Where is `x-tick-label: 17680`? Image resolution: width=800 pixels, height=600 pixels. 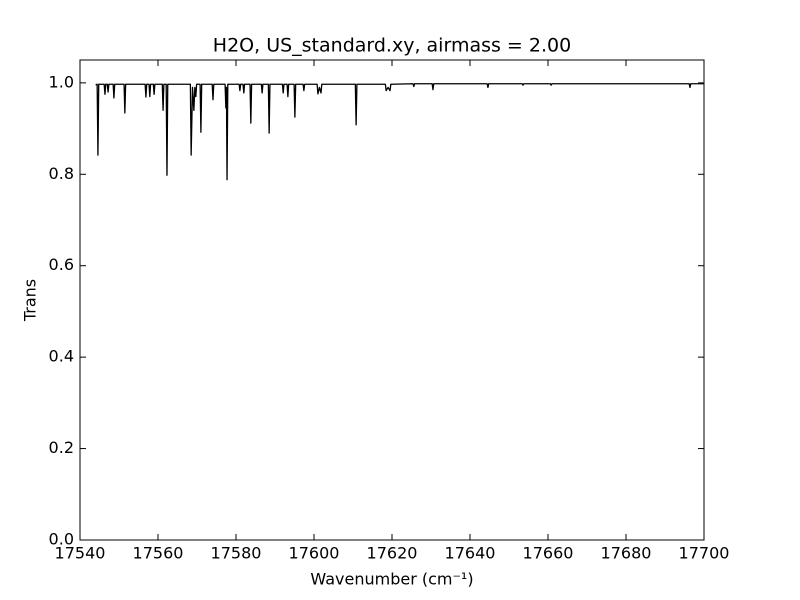
x-tick-label: 17680 is located at coordinates (626, 553).